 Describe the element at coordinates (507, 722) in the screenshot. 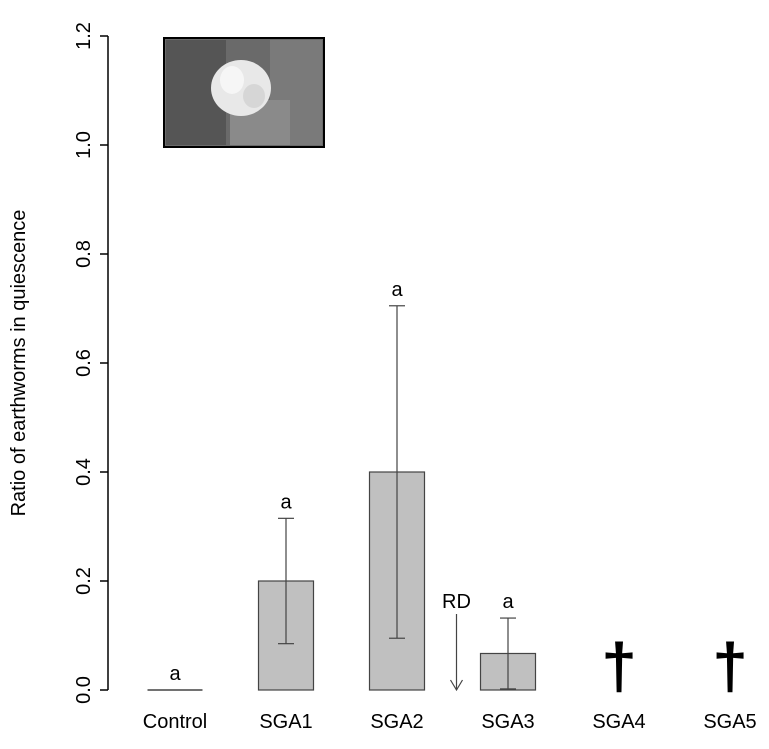

I see `x-tick-label: SGA3` at that location.